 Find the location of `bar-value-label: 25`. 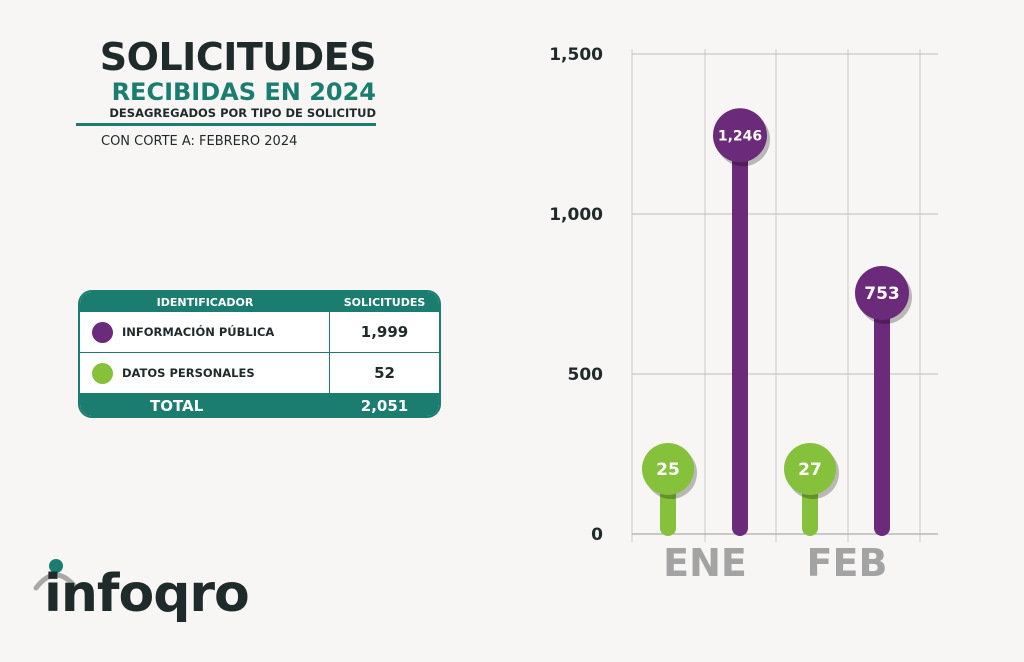

bar-value-label: 25 is located at coordinates (668, 470).